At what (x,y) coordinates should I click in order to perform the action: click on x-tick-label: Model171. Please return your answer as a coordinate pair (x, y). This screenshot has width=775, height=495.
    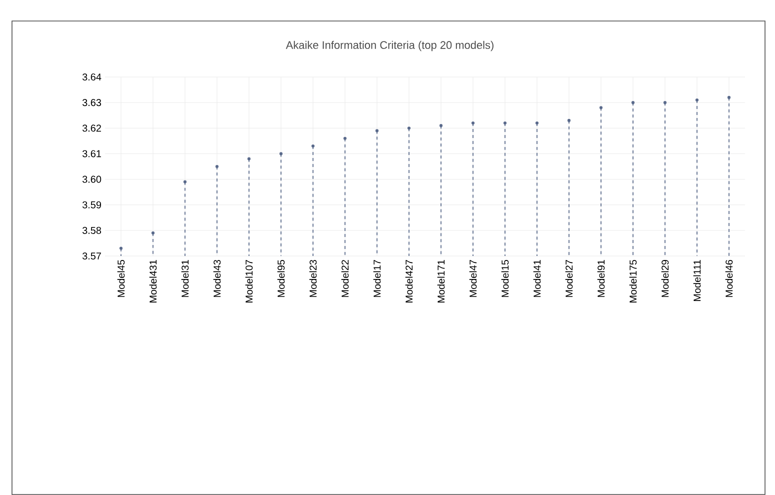
    Looking at the image, I should click on (441, 281).